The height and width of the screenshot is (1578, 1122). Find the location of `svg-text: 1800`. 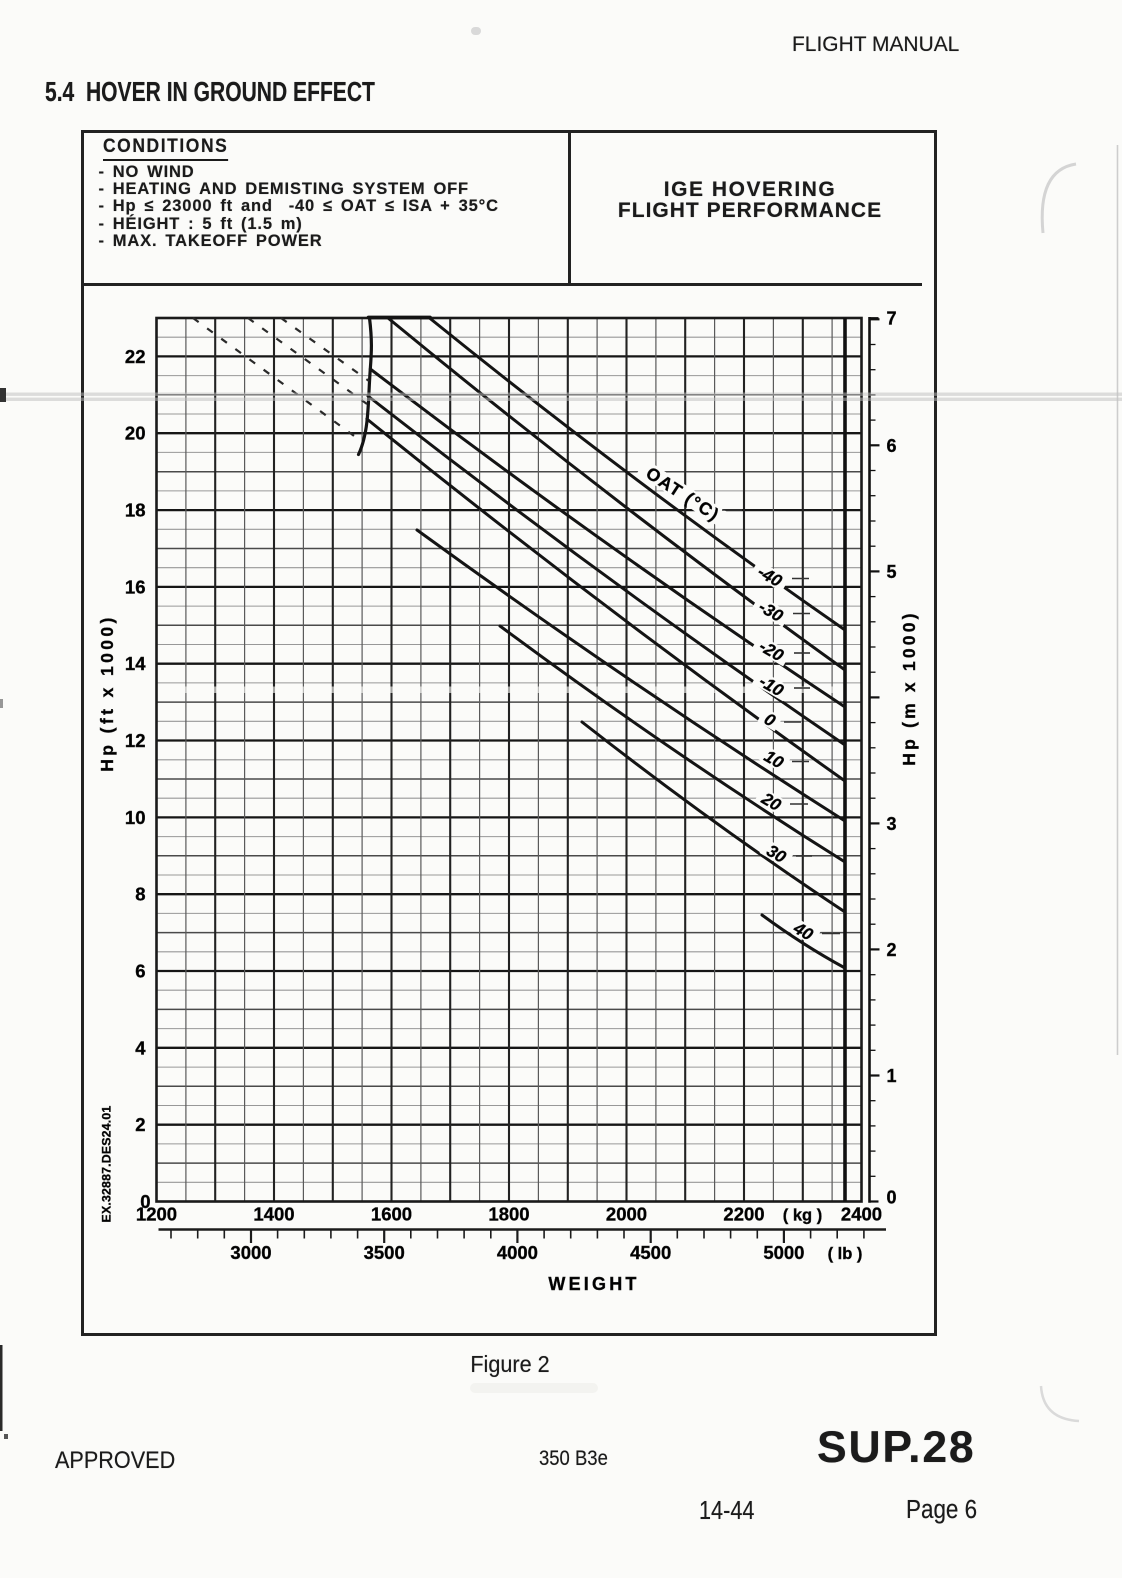

svg-text: 1800 is located at coordinates (508, 1214).